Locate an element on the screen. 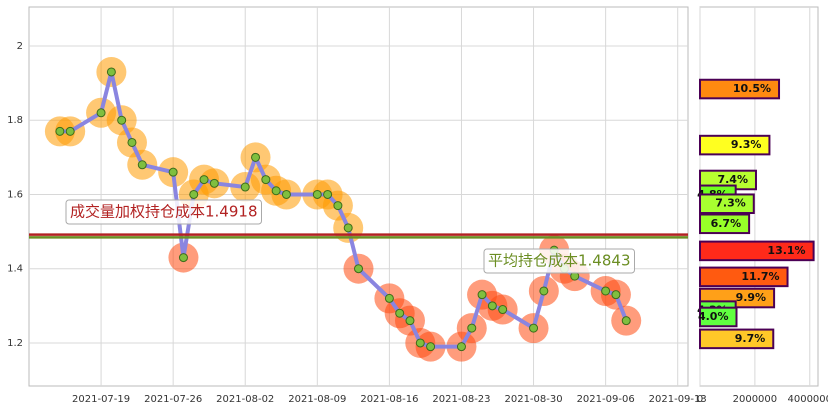  bar-label: 6.7% is located at coordinates (726, 223).